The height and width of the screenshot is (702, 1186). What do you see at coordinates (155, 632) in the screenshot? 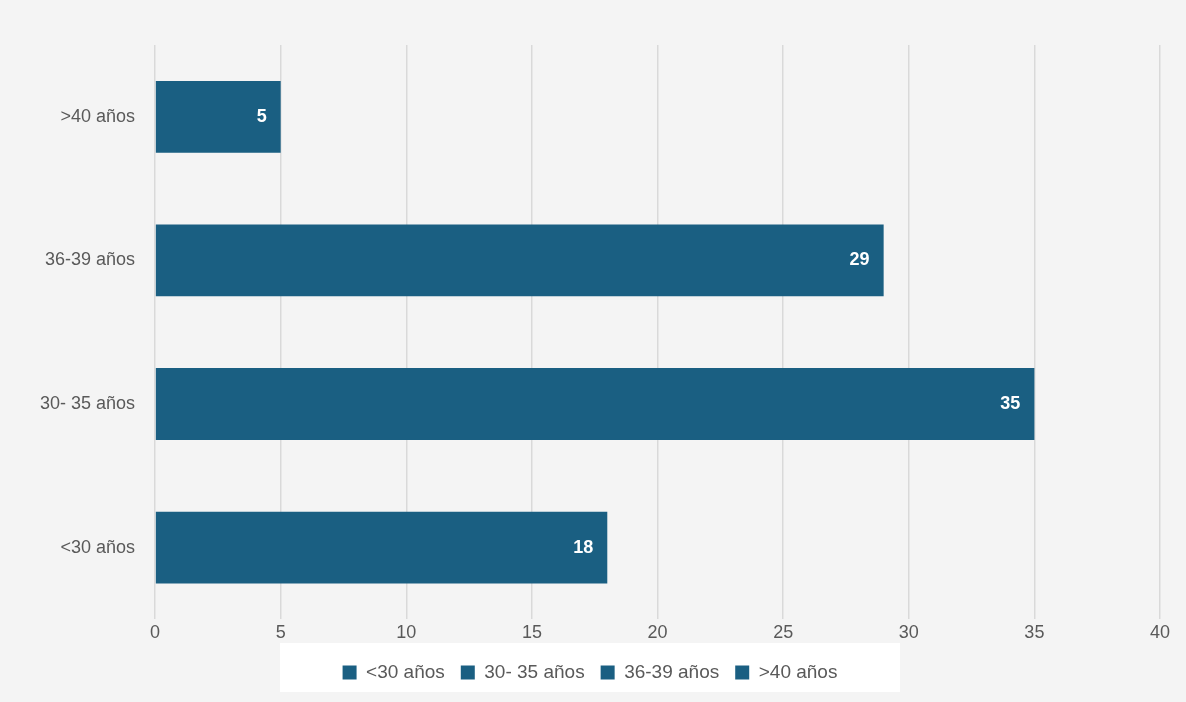
I see `x-tick-label: 0` at bounding box center [155, 632].